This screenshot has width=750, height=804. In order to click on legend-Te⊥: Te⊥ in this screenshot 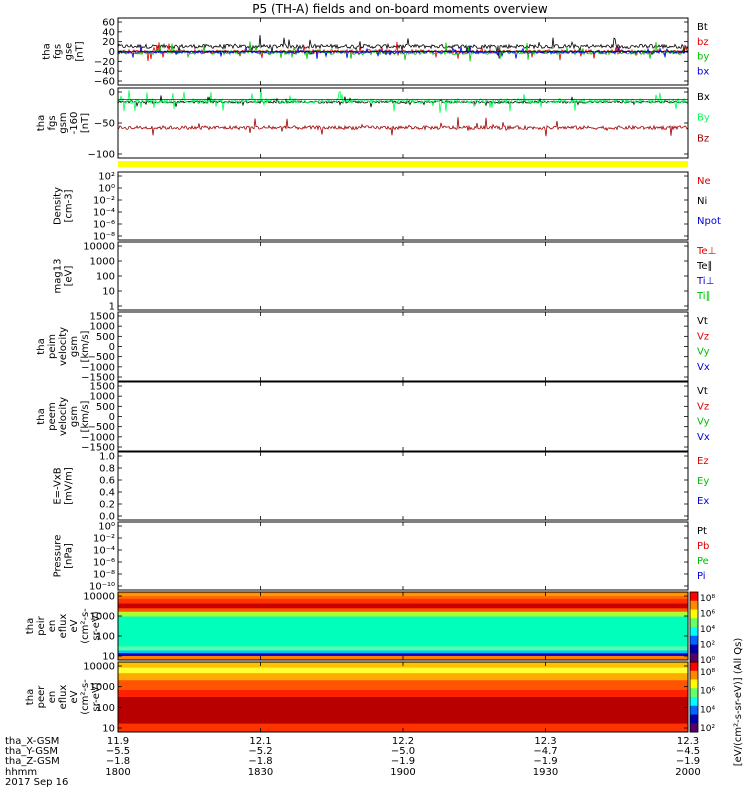, I will do `click(706, 251)`.